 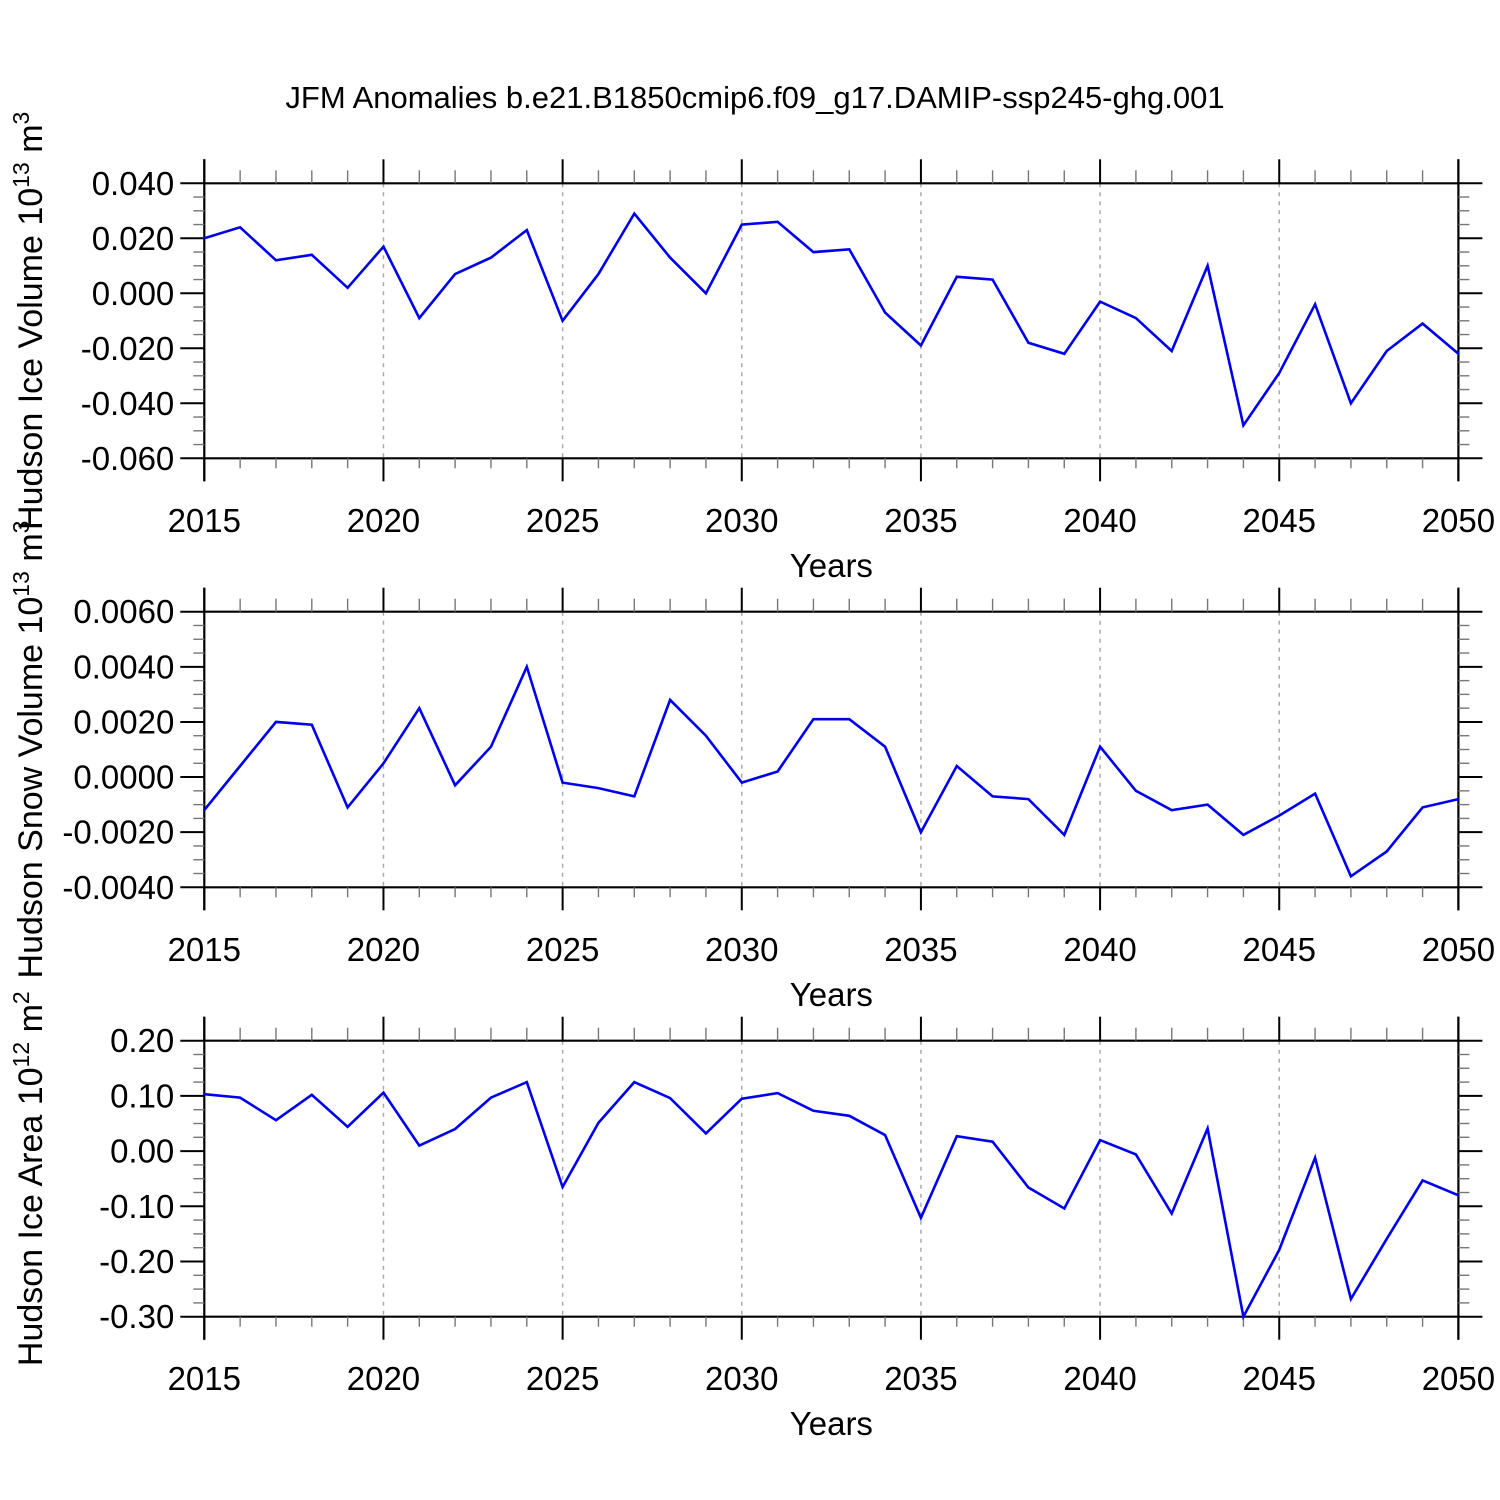 I want to click on y-tick-label: 0.00, so click(x=142, y=1151).